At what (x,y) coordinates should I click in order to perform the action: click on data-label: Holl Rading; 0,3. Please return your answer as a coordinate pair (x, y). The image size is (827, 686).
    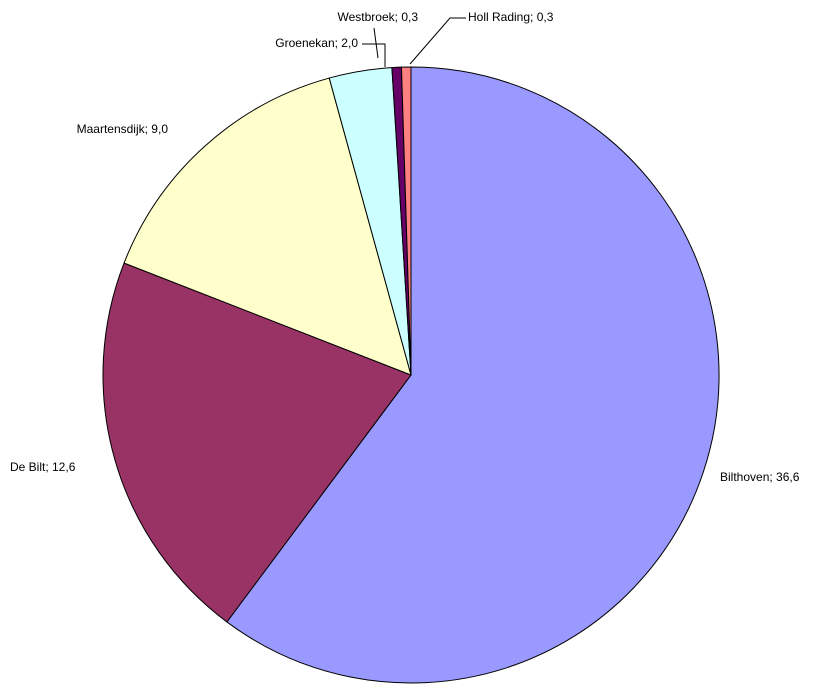
    Looking at the image, I should click on (511, 17).